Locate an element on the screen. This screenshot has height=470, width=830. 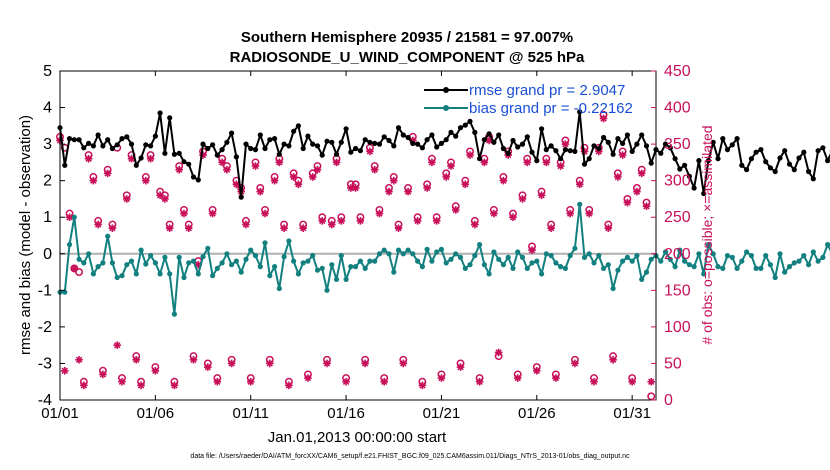
obs-possible-point is located at coordinates (79, 272).